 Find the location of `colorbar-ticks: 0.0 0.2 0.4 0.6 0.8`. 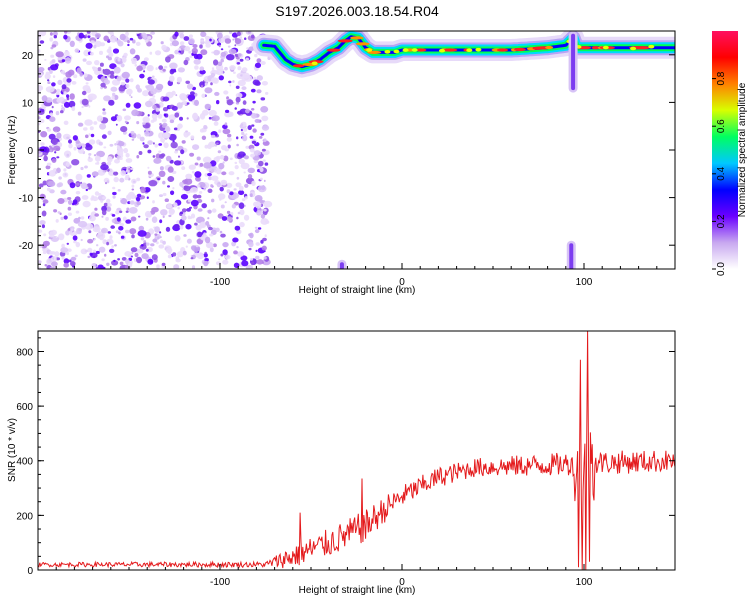

colorbar-ticks: 0.0 0.2 0.4 0.6 0.8 is located at coordinates (719, 173).